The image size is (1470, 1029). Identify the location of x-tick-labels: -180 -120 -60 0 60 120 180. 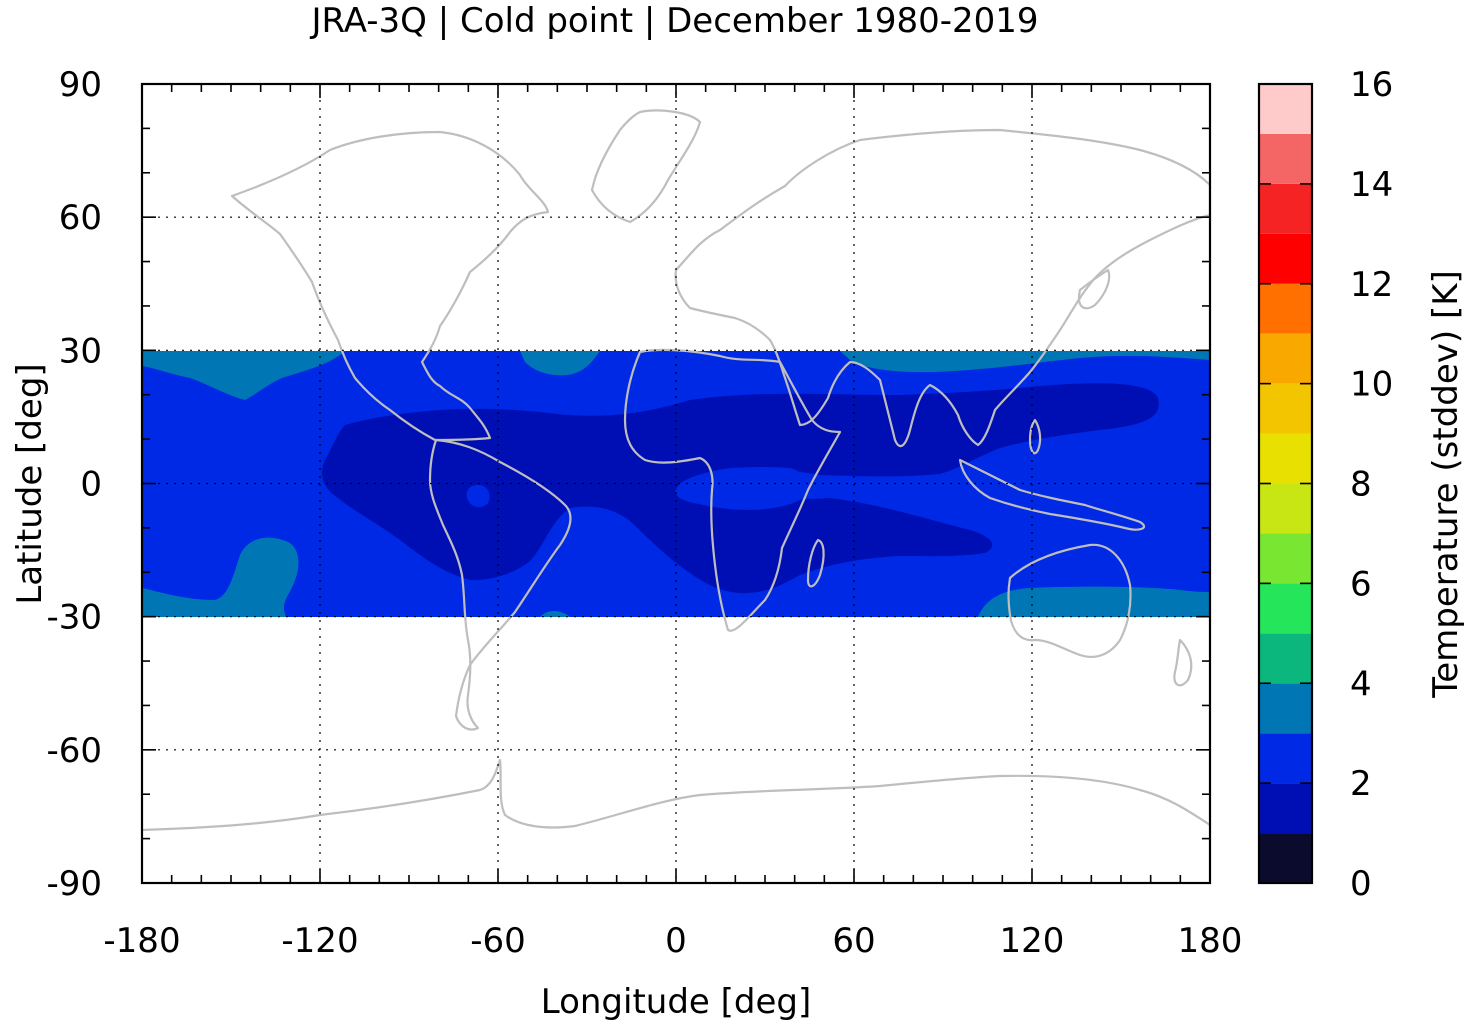
(672, 941).